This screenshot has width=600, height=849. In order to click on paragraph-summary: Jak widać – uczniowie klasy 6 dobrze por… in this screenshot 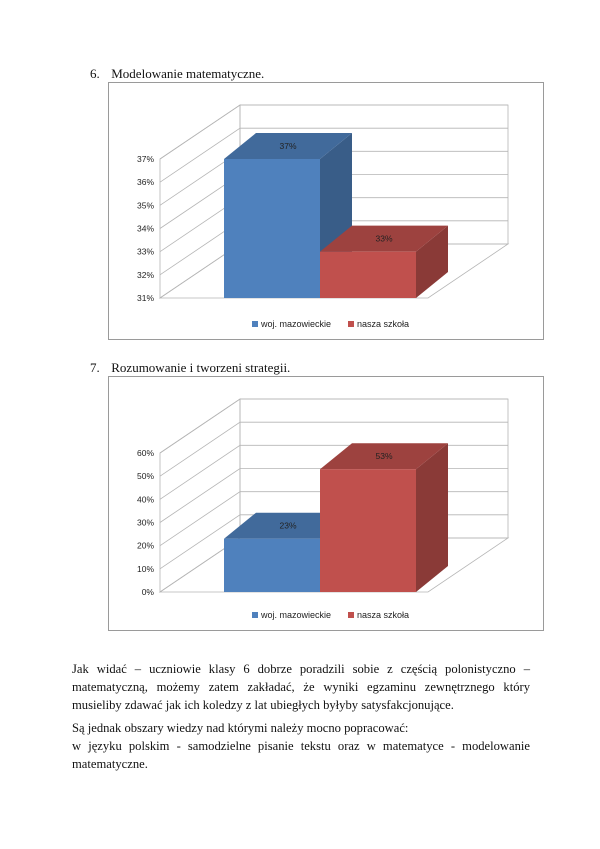, I will do `click(301, 687)`.